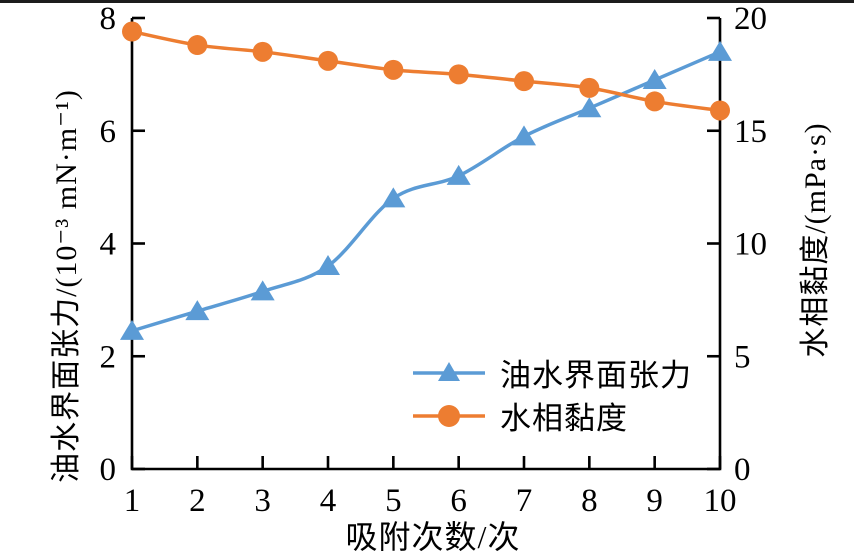 This screenshot has width=854, height=555. Describe the element at coordinates (449, 371) in the screenshot. I see `triangle-marker-icon` at that location.